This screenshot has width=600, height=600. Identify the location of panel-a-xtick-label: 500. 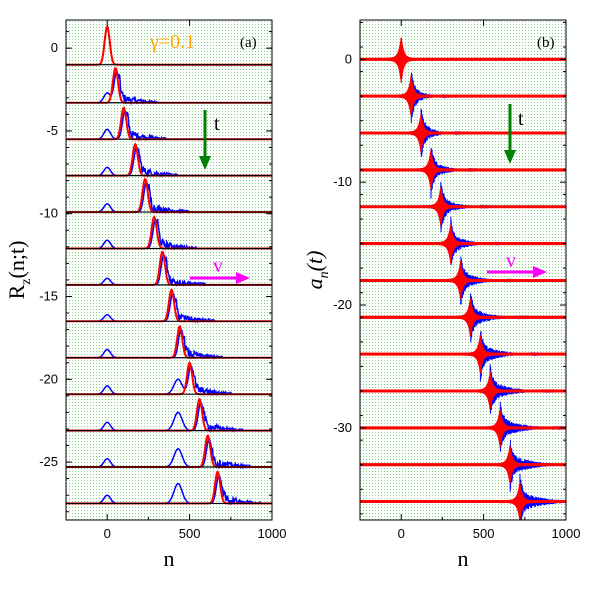
(190, 533).